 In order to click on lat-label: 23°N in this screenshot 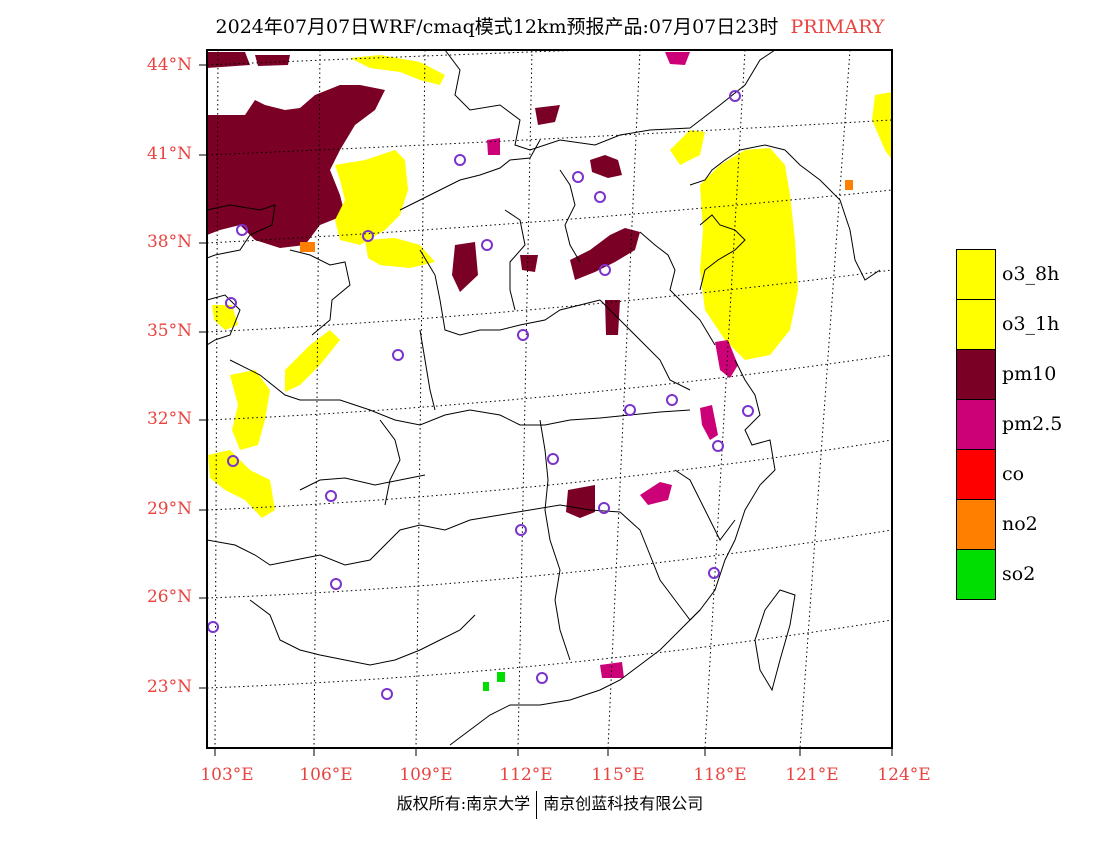, I will do `click(169, 687)`.